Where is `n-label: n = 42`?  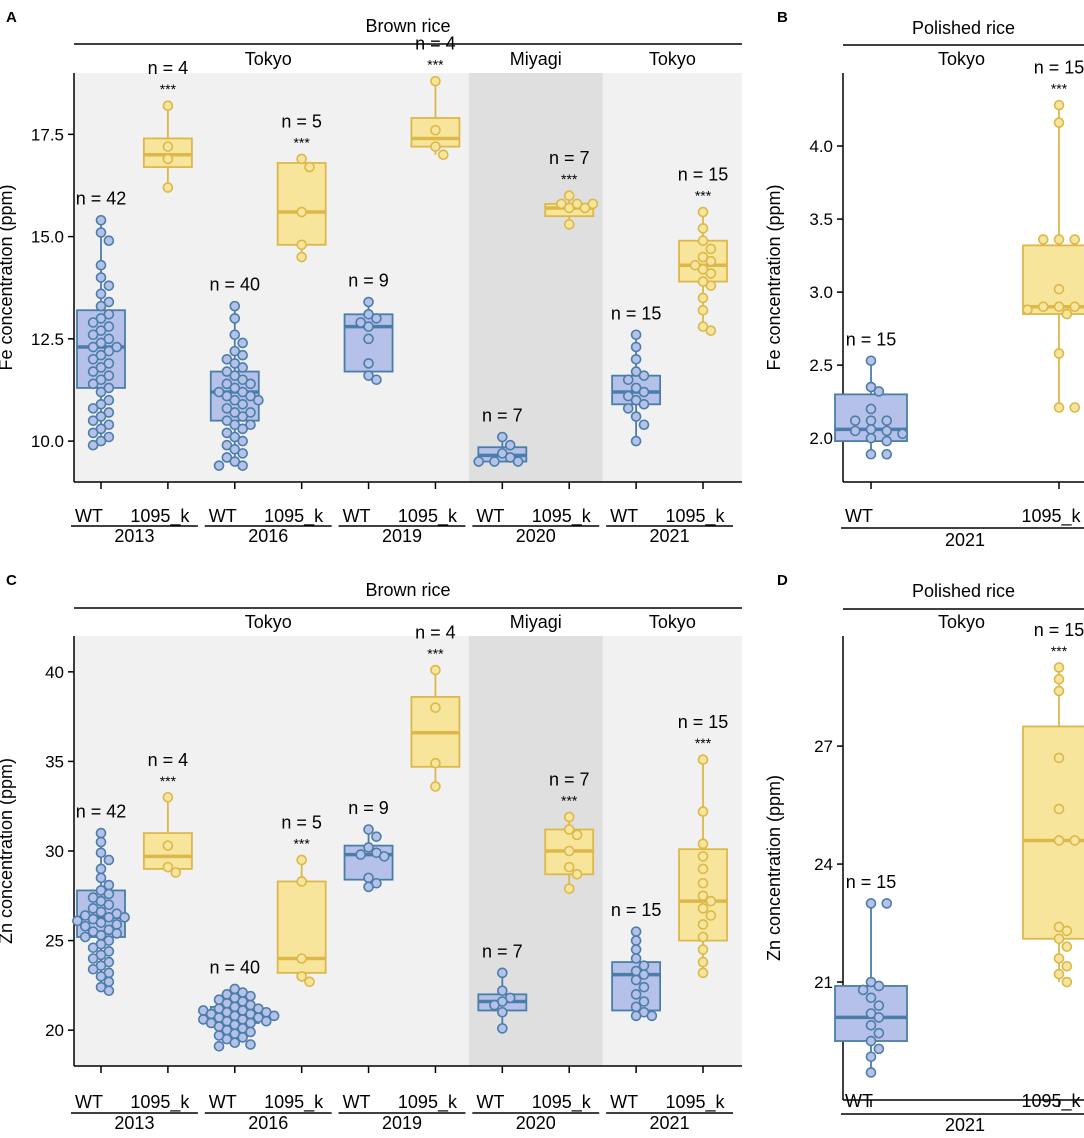 n-label: n = 42 is located at coordinates (101, 812).